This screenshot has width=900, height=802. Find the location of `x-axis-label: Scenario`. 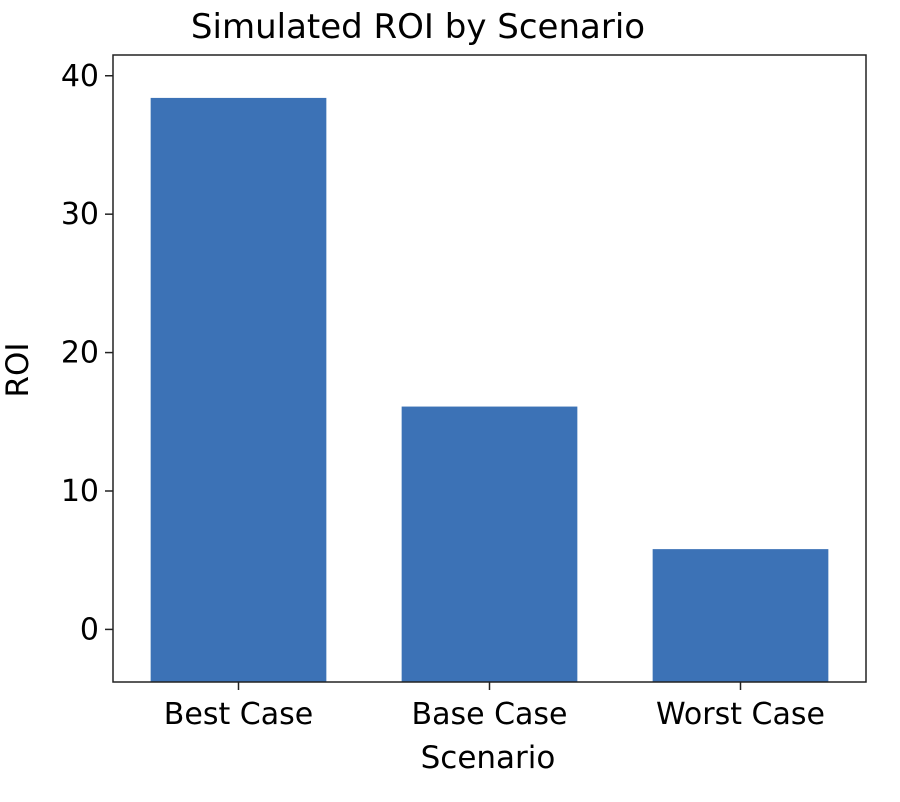

x-axis-label: Scenario is located at coordinates (488, 758).